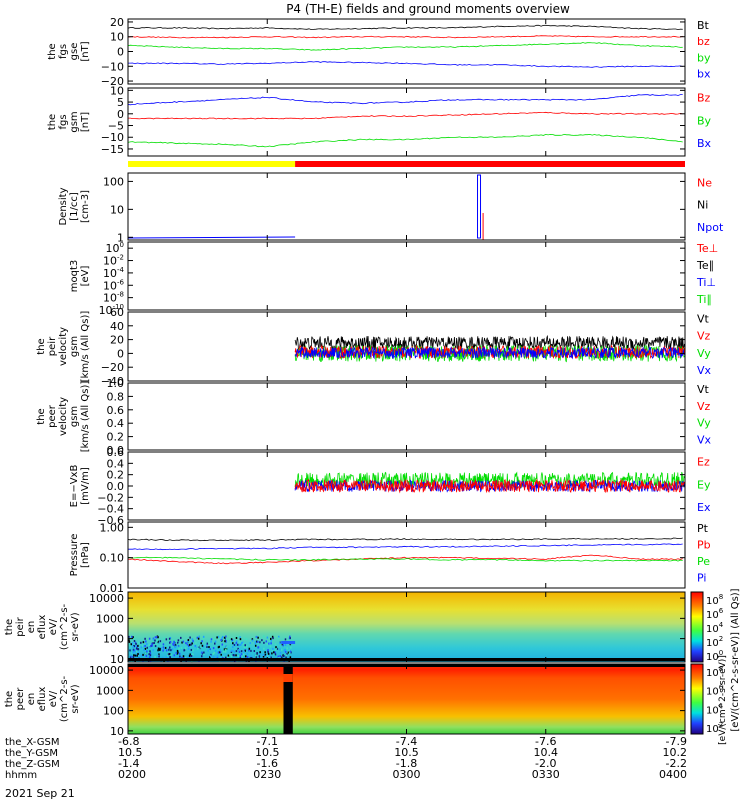 This screenshot has width=750, height=800. I want to click on ephemeris-value: 10.5, so click(130, 752).